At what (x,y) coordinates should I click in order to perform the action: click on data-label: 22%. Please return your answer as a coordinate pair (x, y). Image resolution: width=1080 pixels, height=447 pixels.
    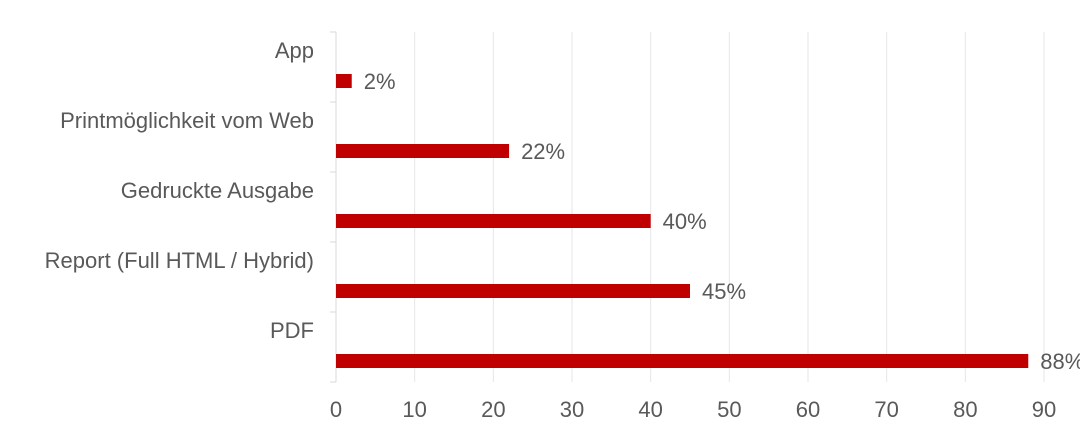
    Looking at the image, I should click on (543, 151).